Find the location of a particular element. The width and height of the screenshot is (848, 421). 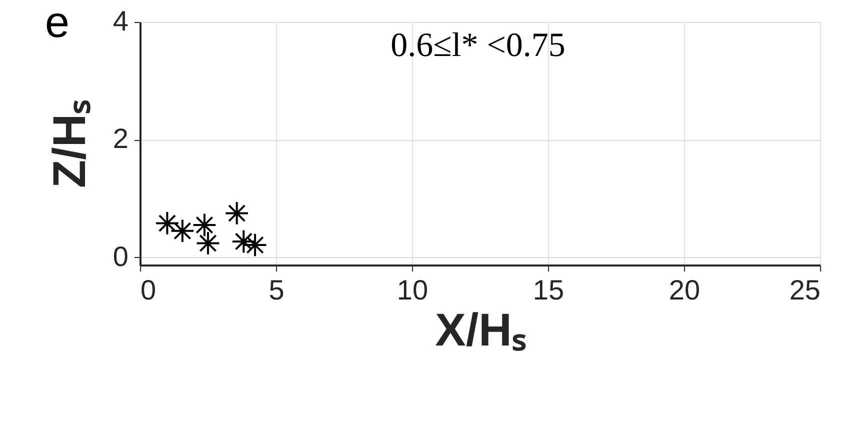

y-axis-title: Z/Hₛ is located at coordinates (68, 144).